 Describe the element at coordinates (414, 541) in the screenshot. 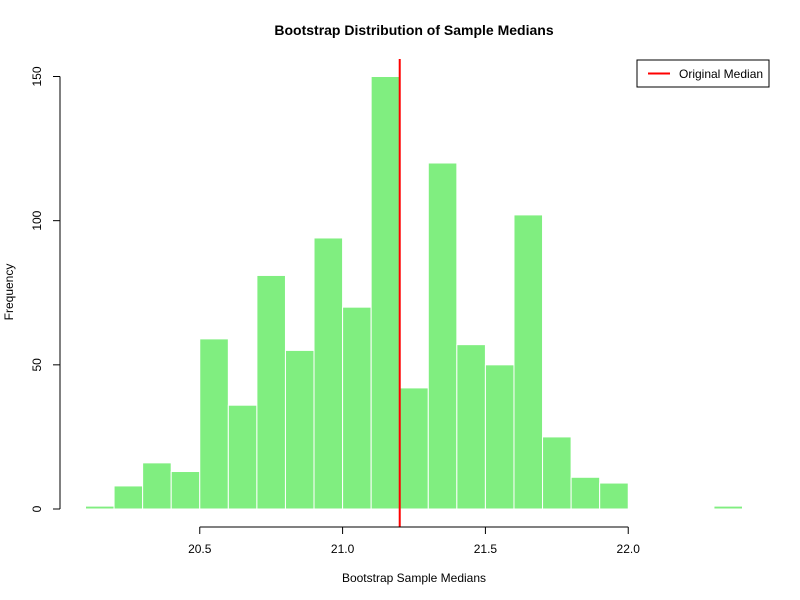

I see `x-axis: 20.5 21.0 21.5 22.0` at that location.